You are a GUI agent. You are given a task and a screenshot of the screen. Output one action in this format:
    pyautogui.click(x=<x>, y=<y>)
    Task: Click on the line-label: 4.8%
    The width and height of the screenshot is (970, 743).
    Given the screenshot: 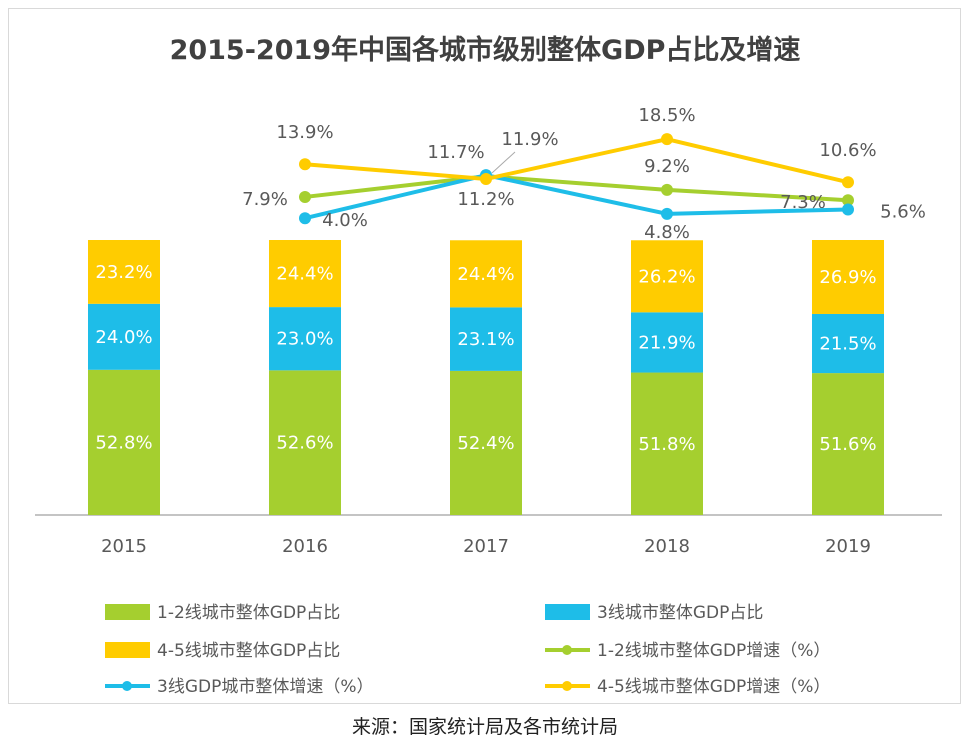 What is the action you would take?
    pyautogui.click(x=667, y=232)
    